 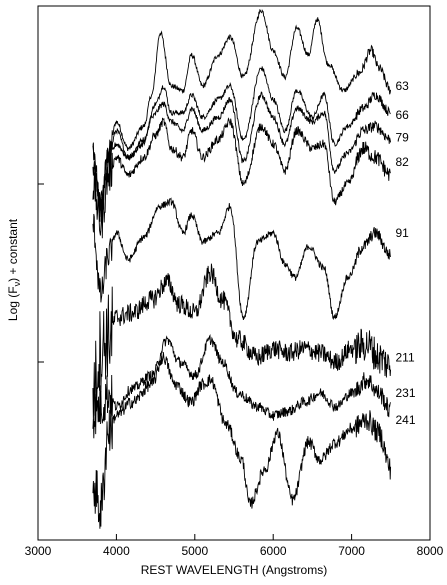 What do you see at coordinates (405, 358) in the screenshot?
I see `series-label-211: 211` at bounding box center [405, 358].